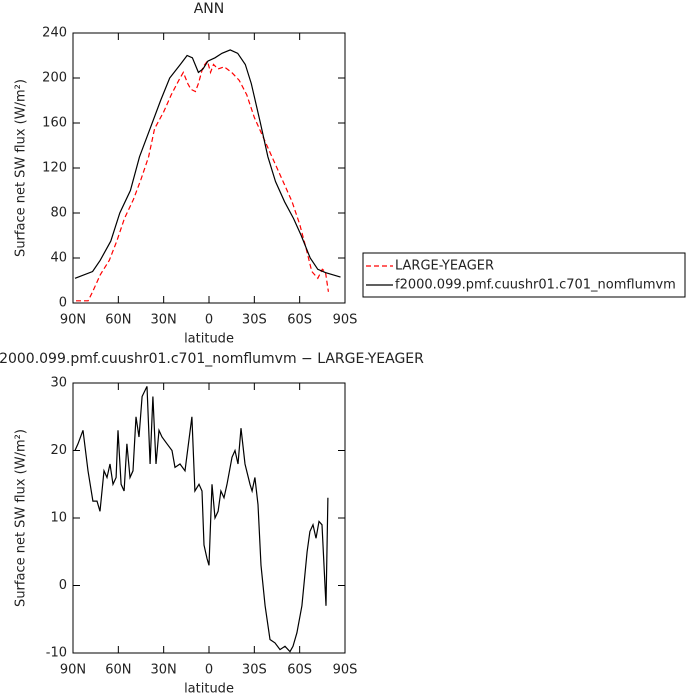  Describe the element at coordinates (54, 78) in the screenshot. I see `y-tick-label: 200` at that location.